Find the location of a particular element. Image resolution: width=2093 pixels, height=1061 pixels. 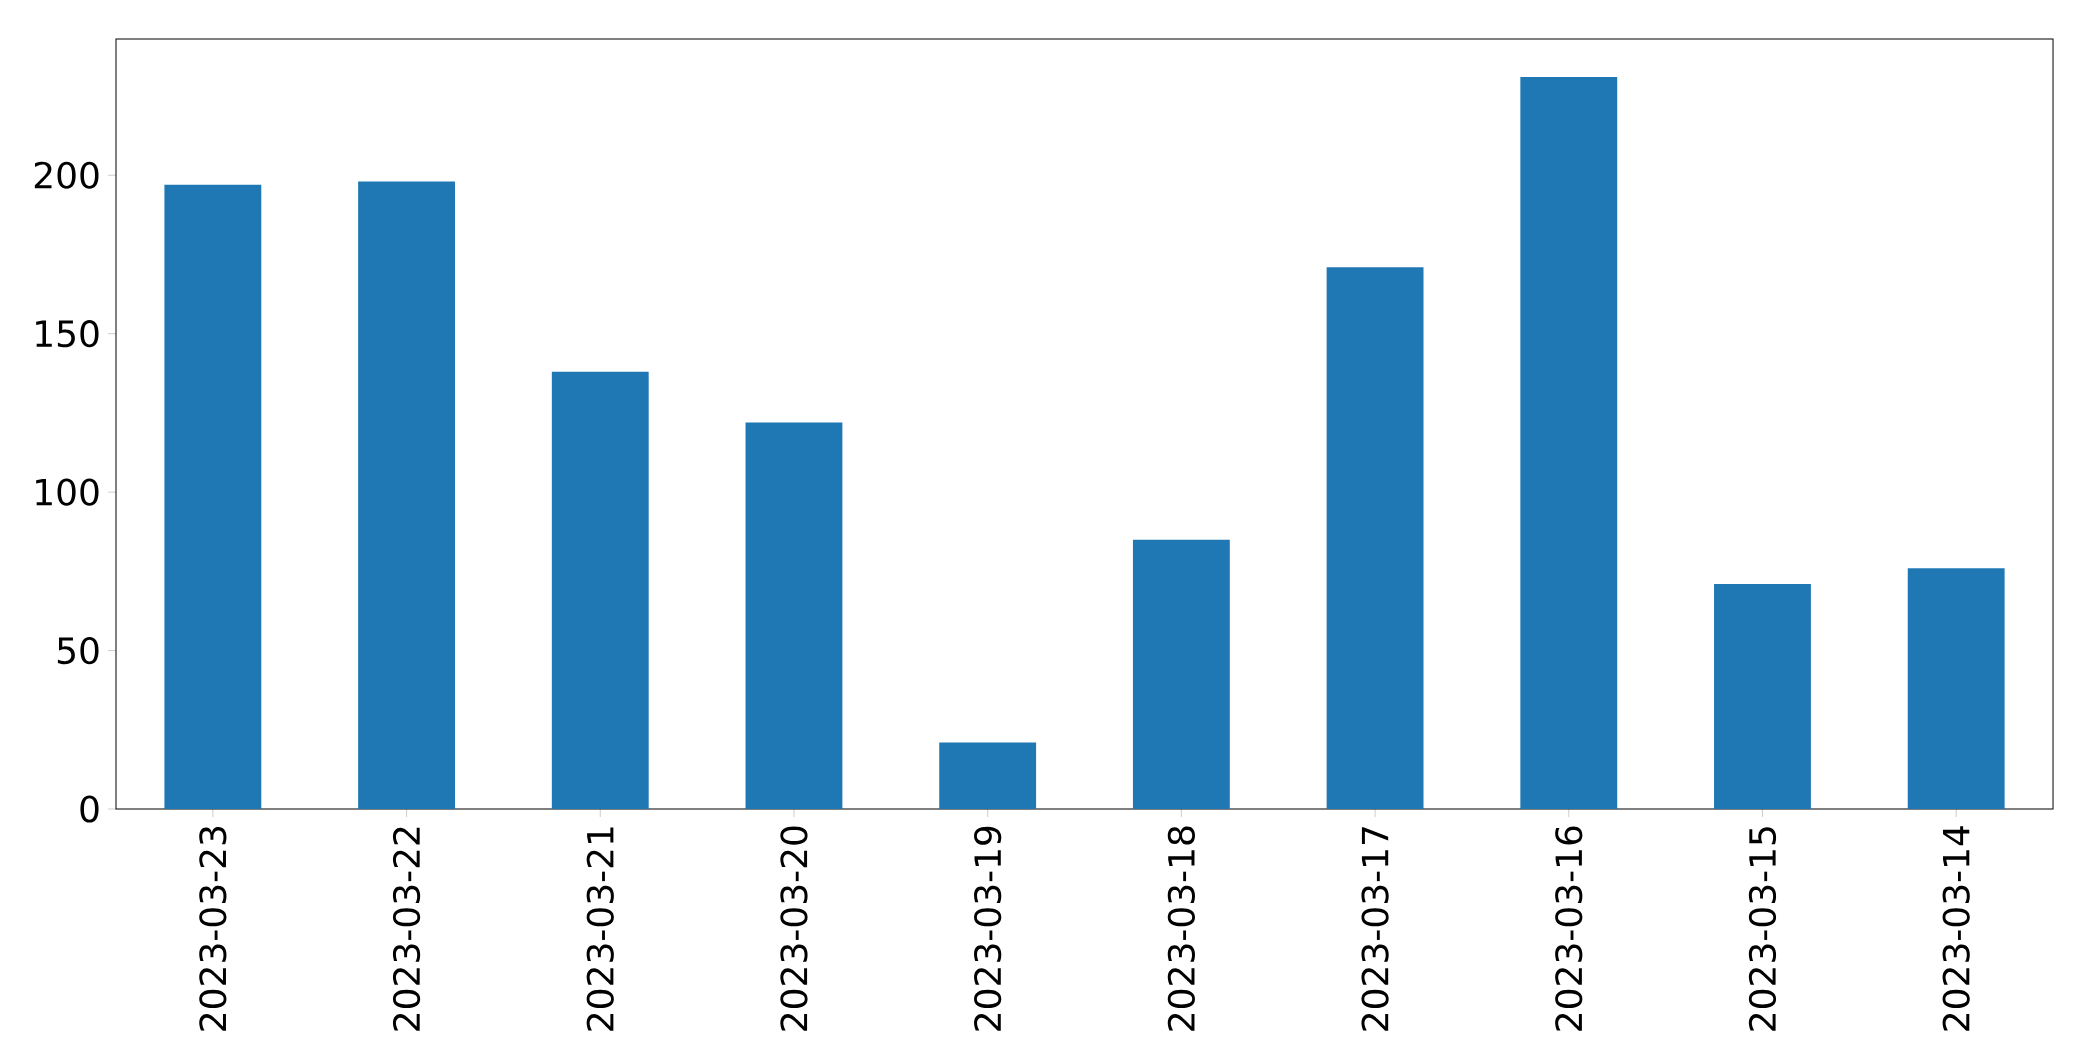

y-tick-label: 150 is located at coordinates (67, 334).